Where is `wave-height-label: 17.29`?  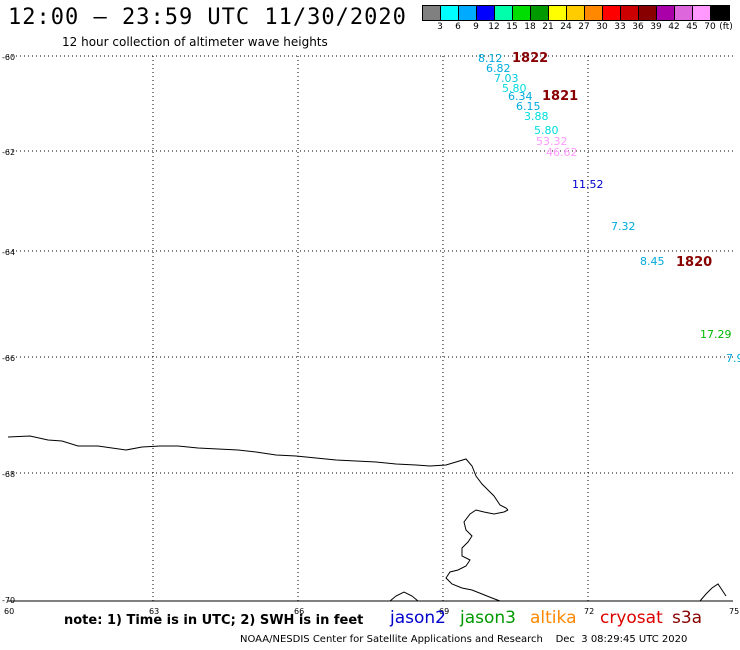
wave-height-label: 17.29 is located at coordinates (716, 334).